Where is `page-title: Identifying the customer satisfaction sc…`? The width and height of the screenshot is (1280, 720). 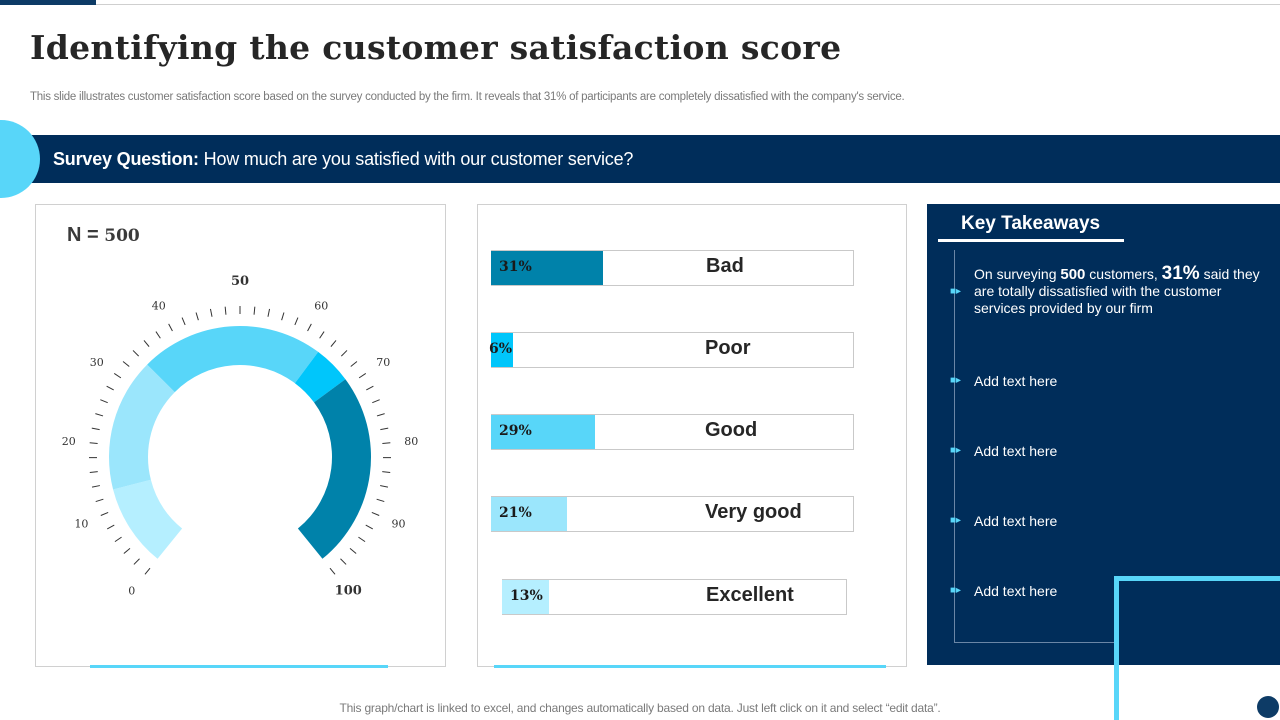 page-title: Identifying the customer satisfaction sc… is located at coordinates (436, 47).